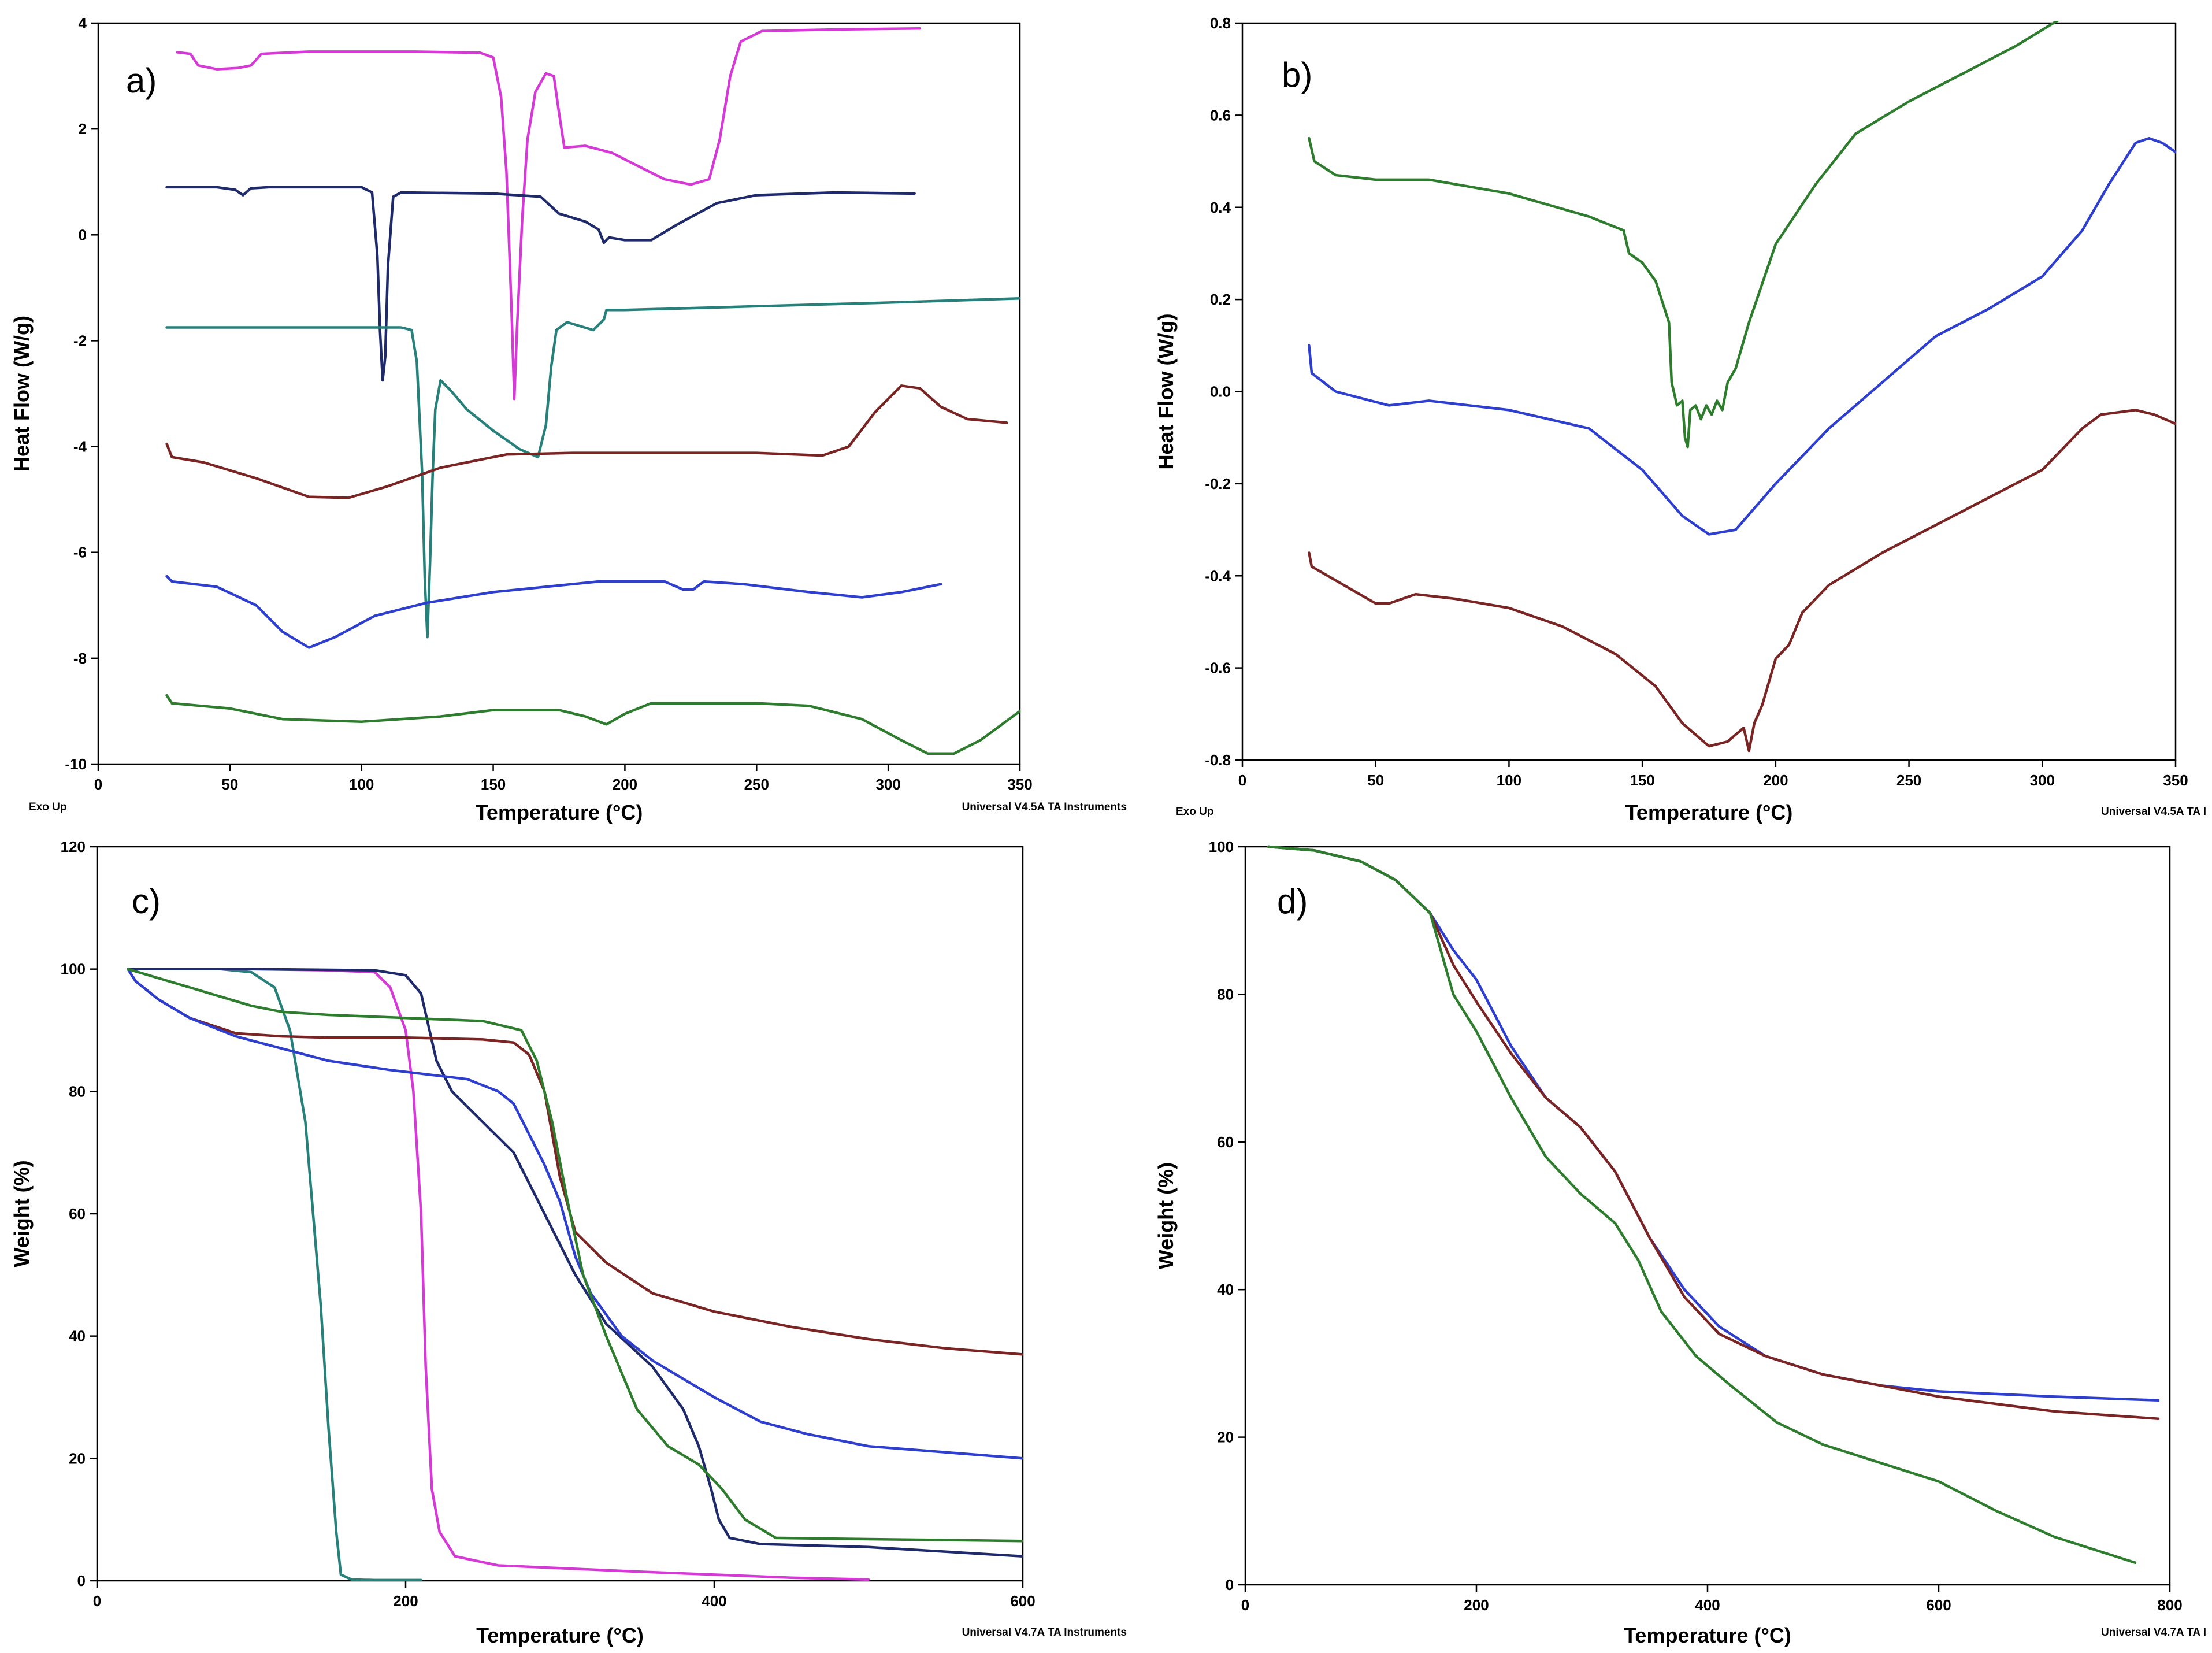 The image size is (2212, 1653). Describe the element at coordinates (1220, 392) in the screenshot. I see `y-tick-label: 0.0` at that location.